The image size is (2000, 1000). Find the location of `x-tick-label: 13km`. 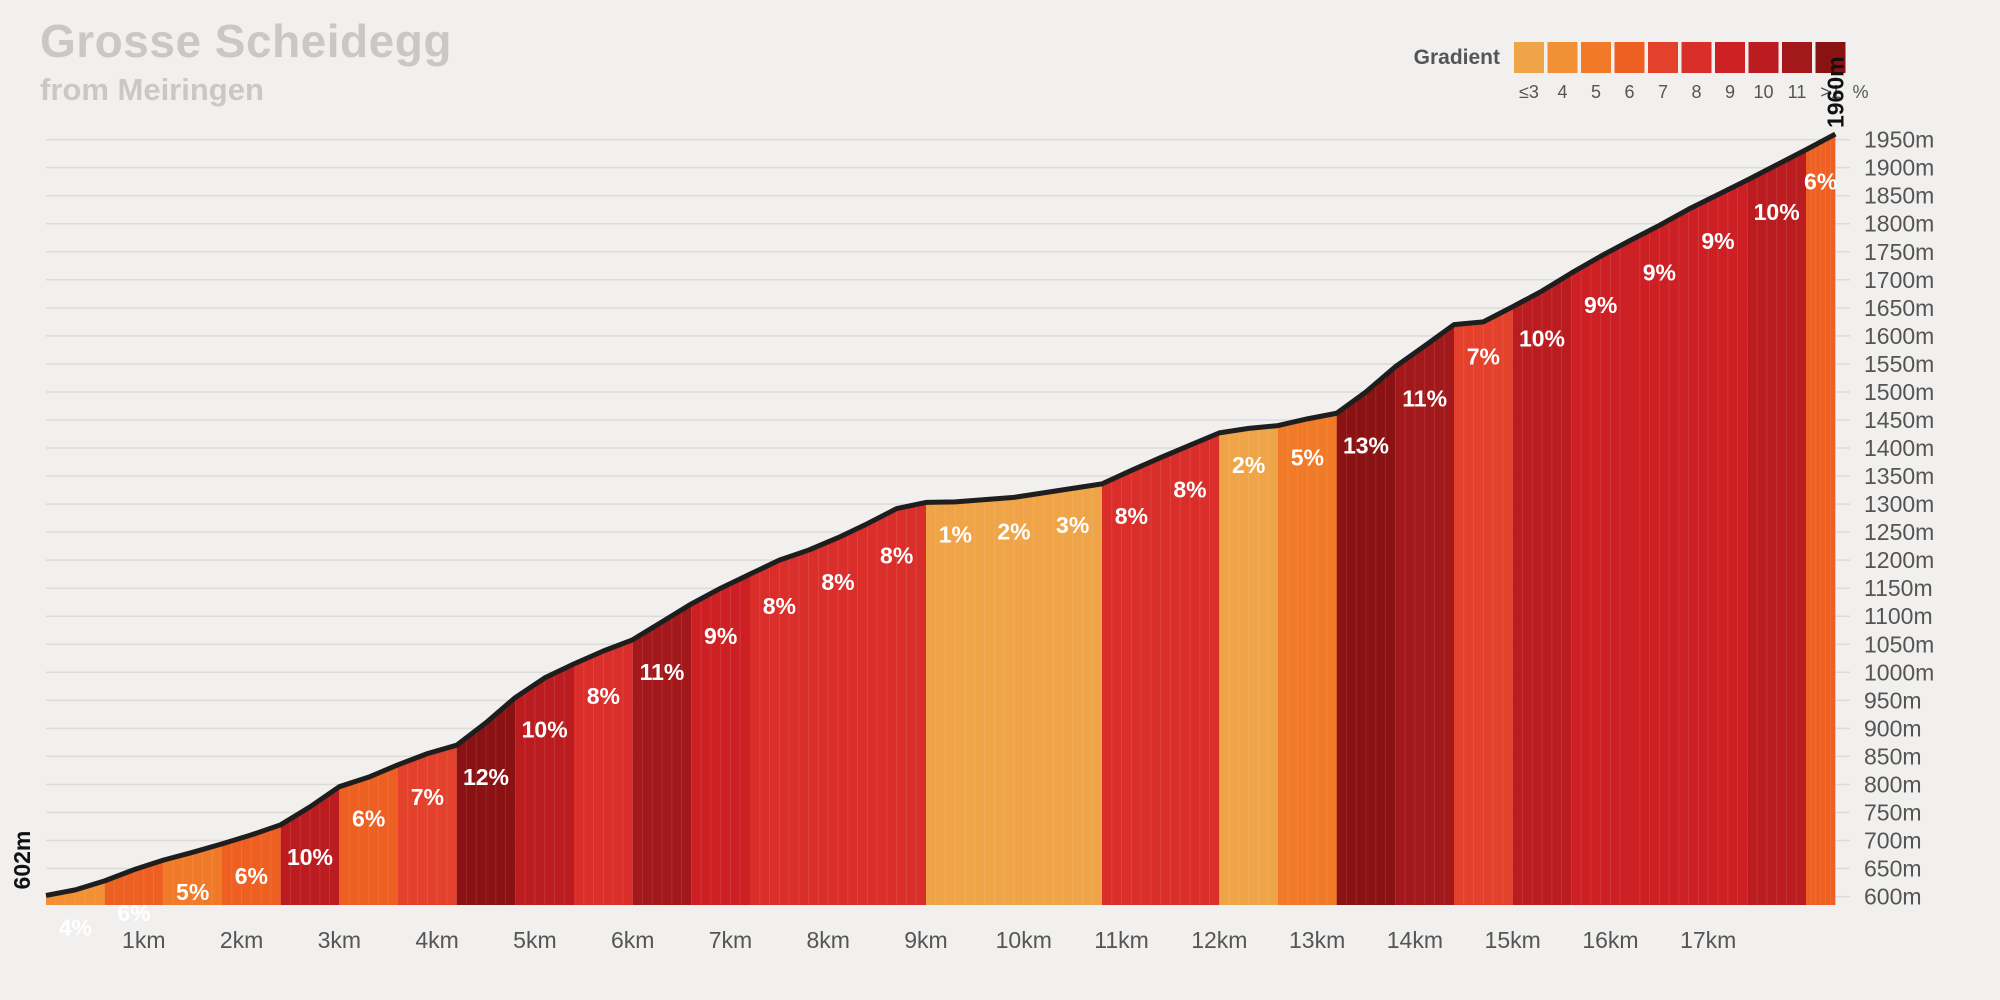

x-tick-label: 13km is located at coordinates (1317, 940).